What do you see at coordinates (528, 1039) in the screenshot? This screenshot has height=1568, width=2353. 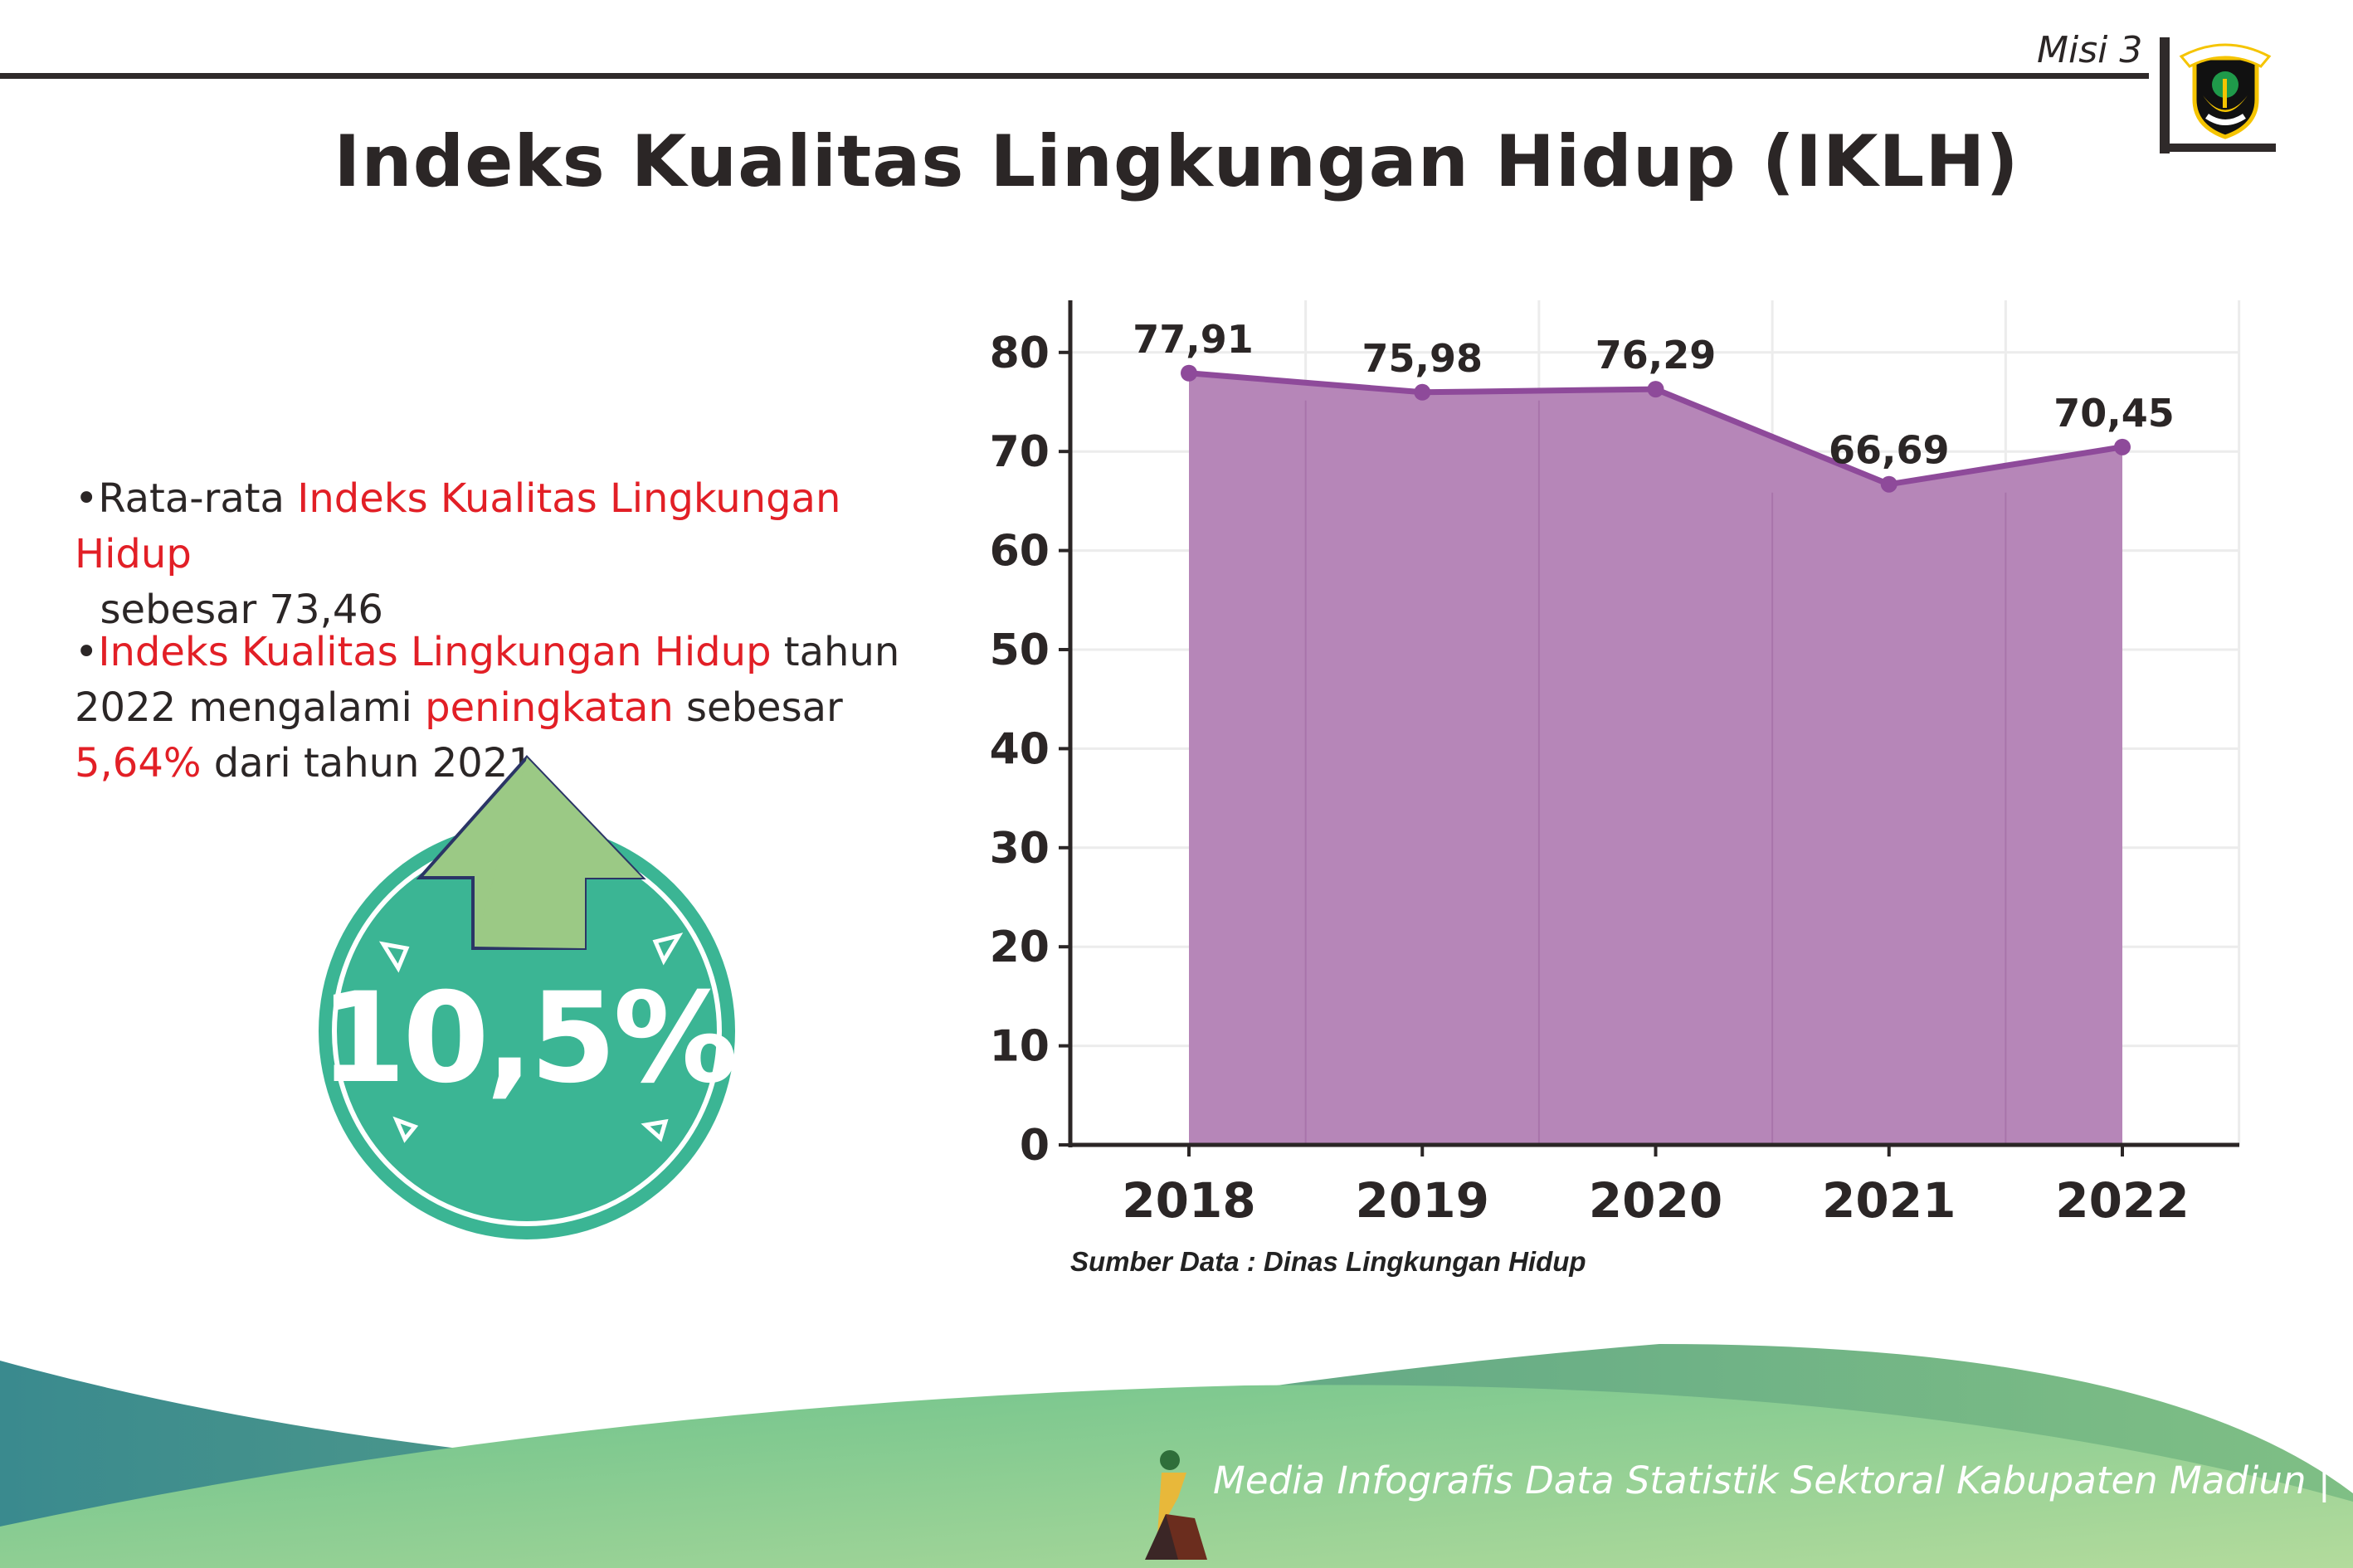 I see `badge-value: 10,5%` at bounding box center [528, 1039].